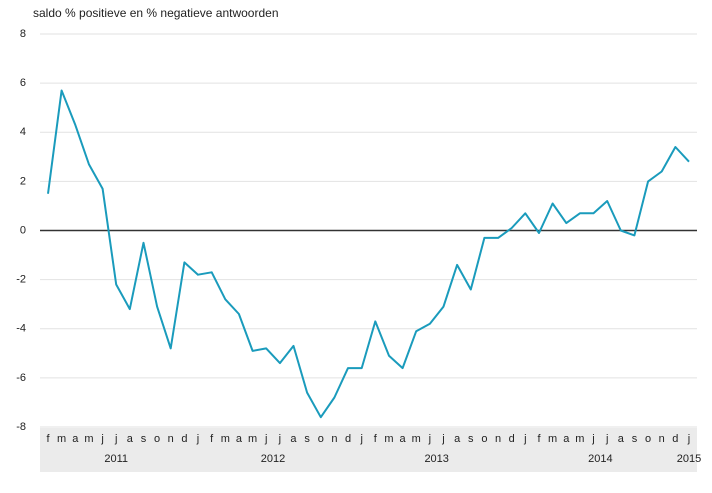  Describe the element at coordinates (23, 230) in the screenshot. I see `y-tick-label: 0` at that location.